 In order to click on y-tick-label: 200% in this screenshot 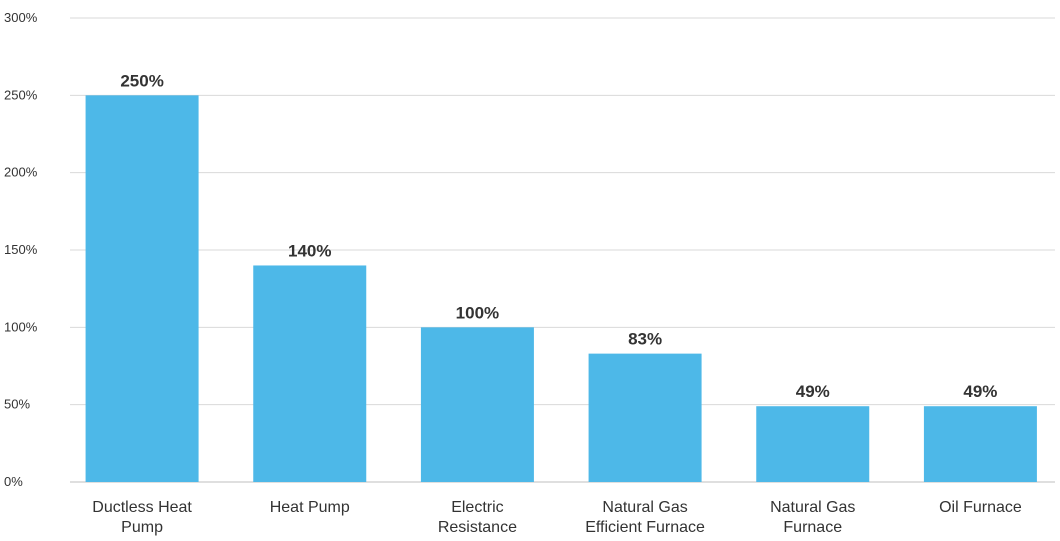, I will do `click(21, 172)`.